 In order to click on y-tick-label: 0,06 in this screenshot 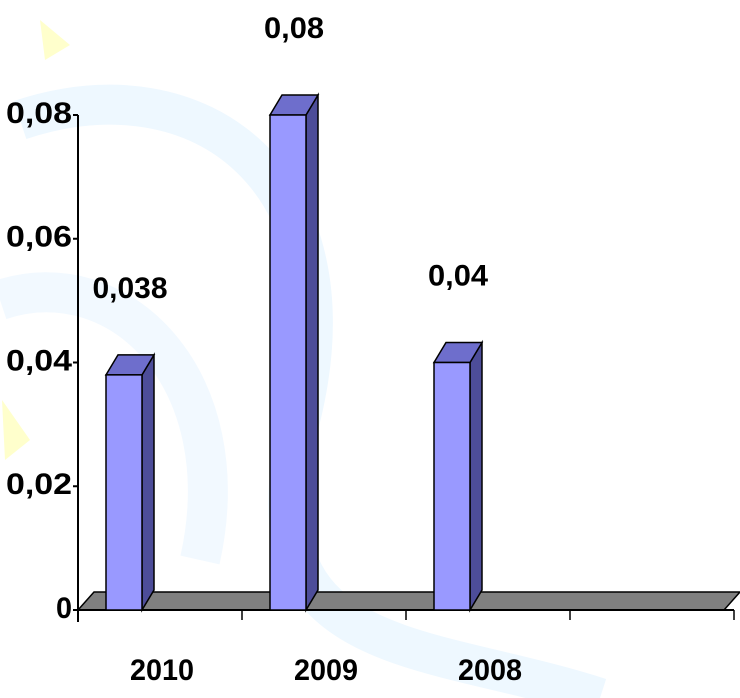, I will do `click(39, 237)`.